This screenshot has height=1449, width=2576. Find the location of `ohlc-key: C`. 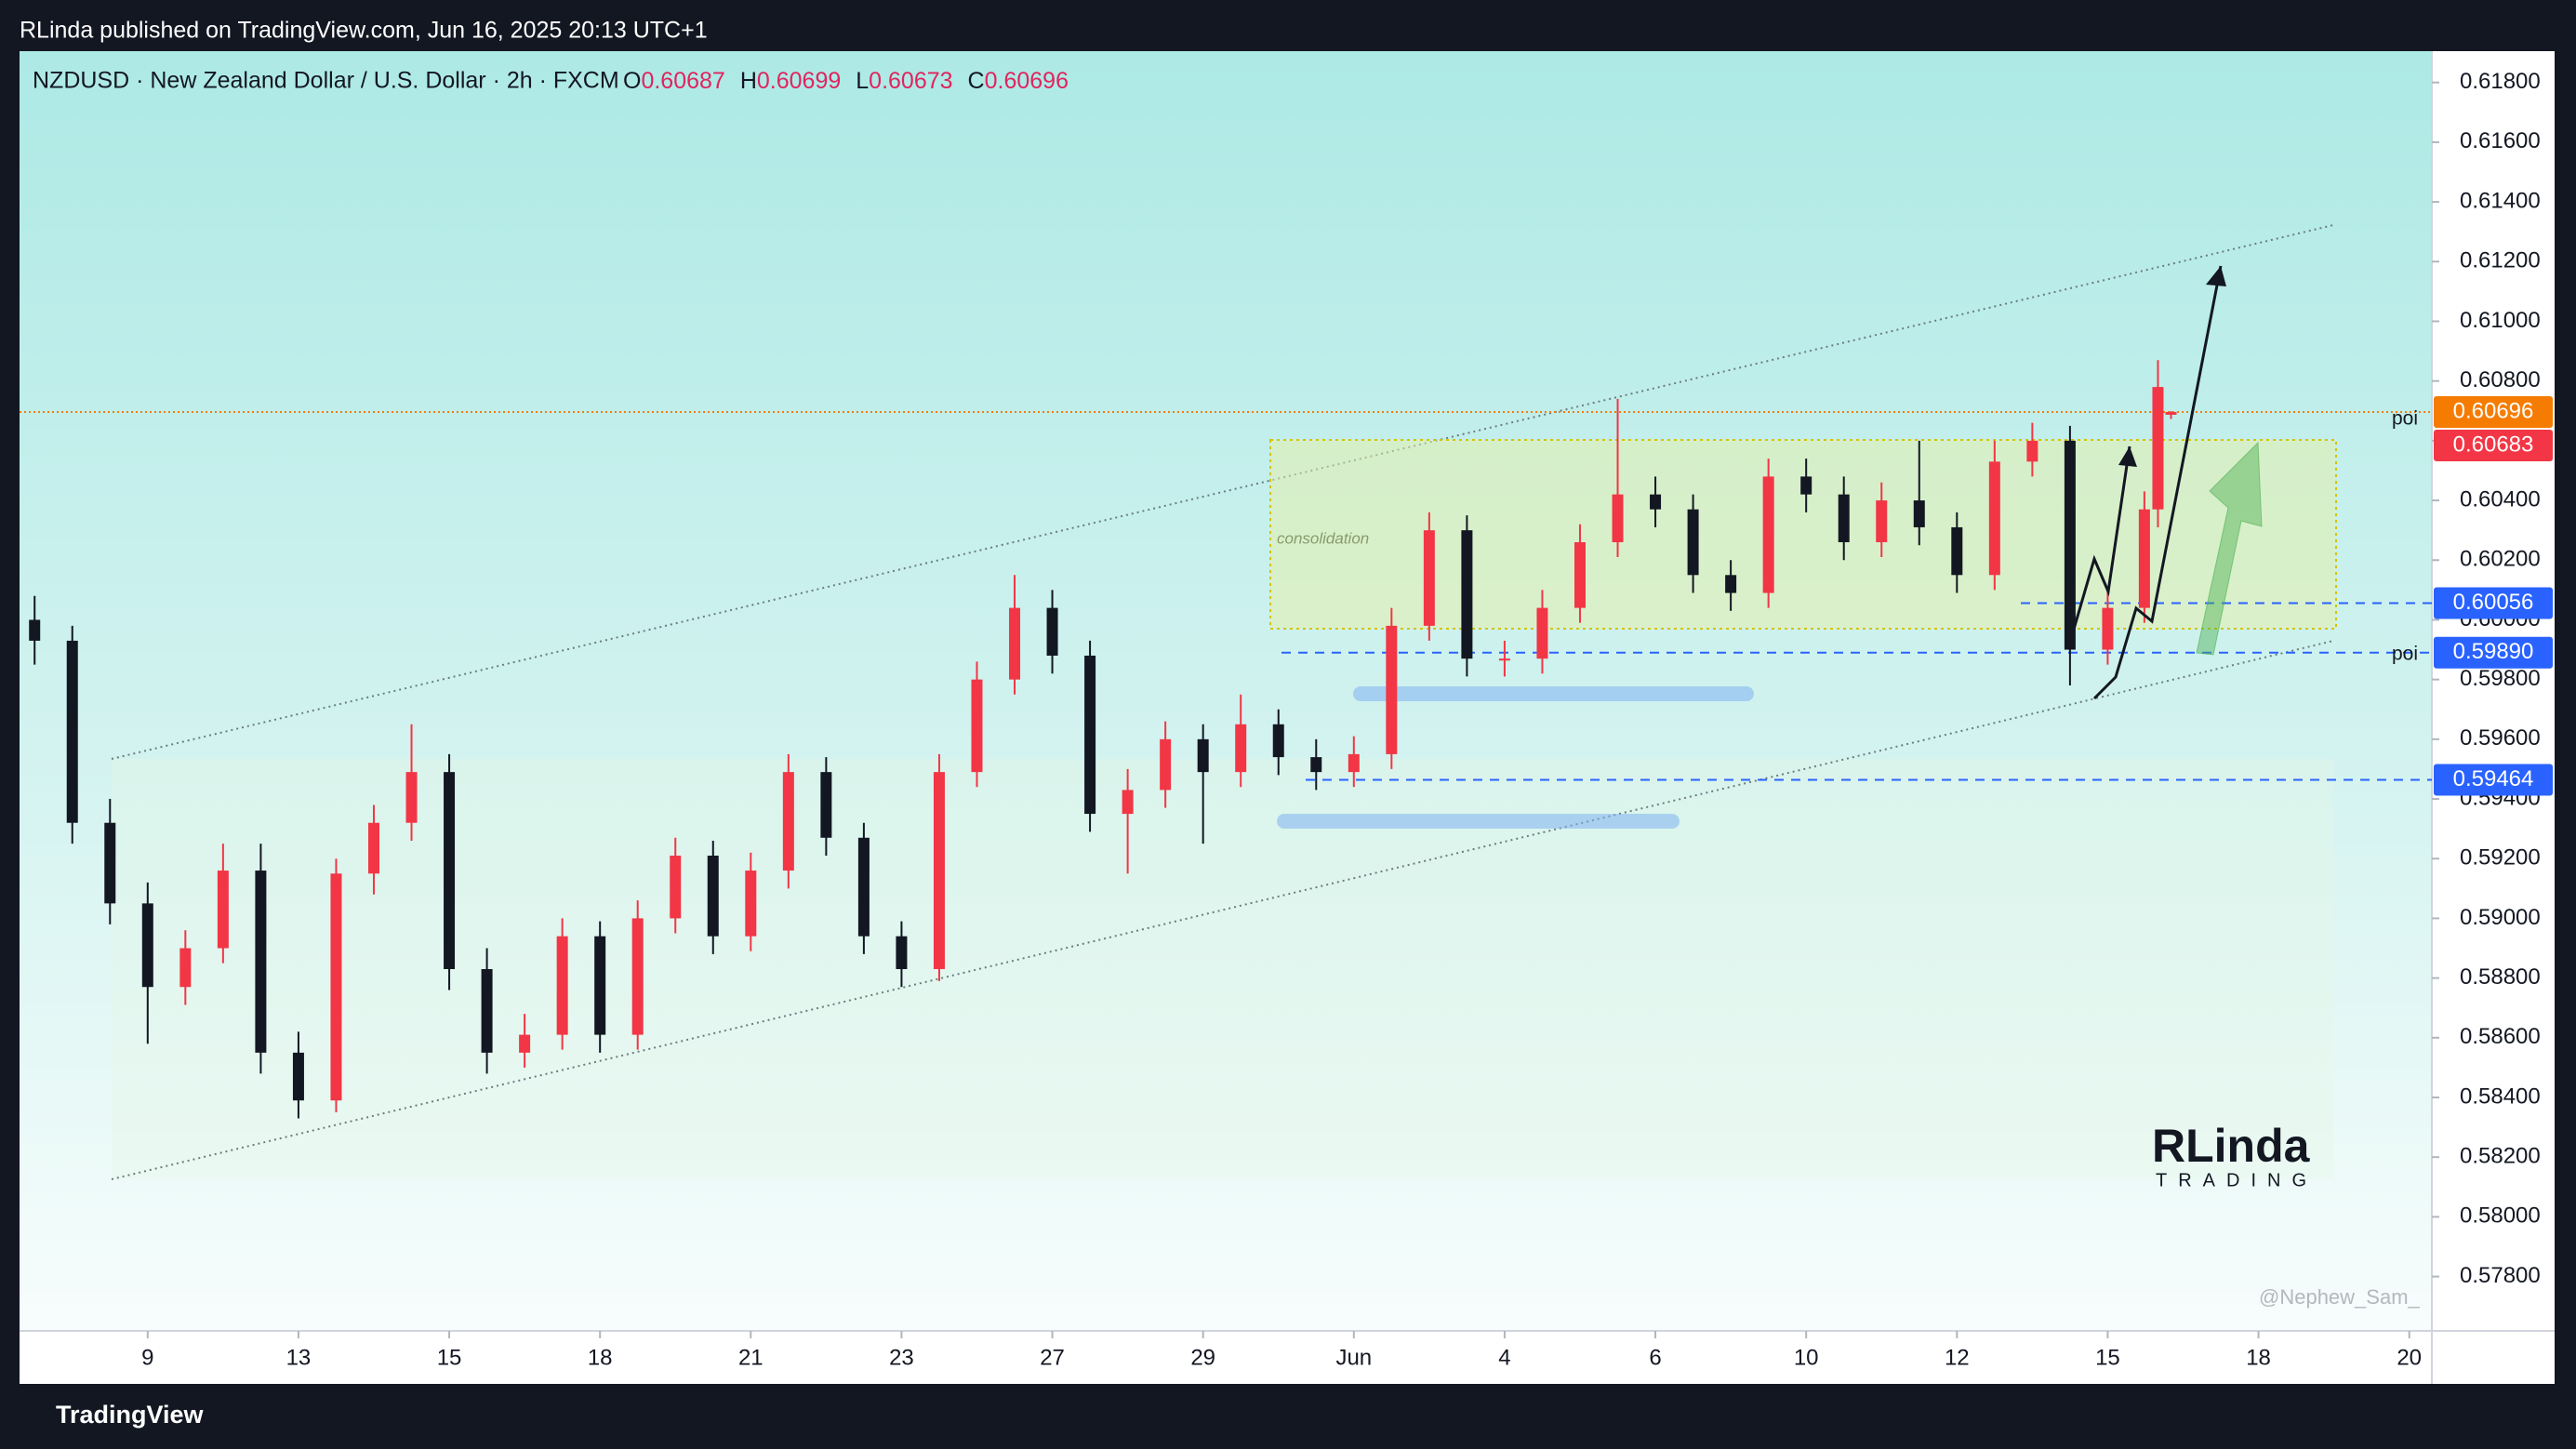

ohlc-key: C is located at coordinates (976, 81).